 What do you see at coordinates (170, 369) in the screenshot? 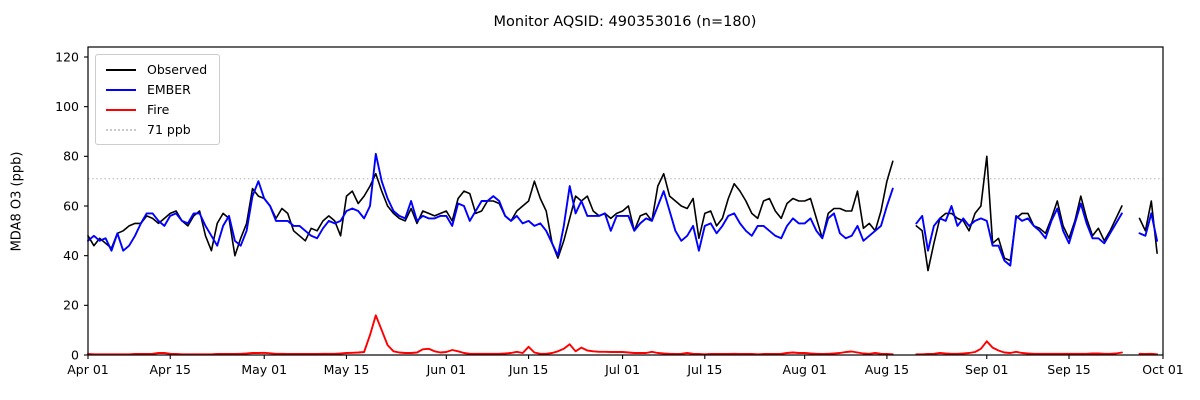
I see `x-tick-label: Apr 15` at bounding box center [170, 369].